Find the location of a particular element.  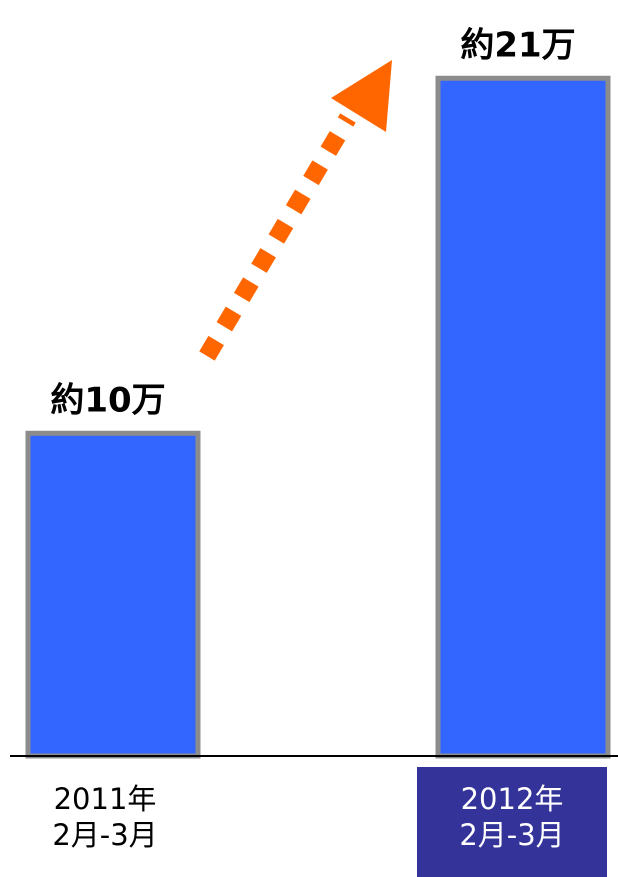

data-label: 約10万 is located at coordinates (107, 400).